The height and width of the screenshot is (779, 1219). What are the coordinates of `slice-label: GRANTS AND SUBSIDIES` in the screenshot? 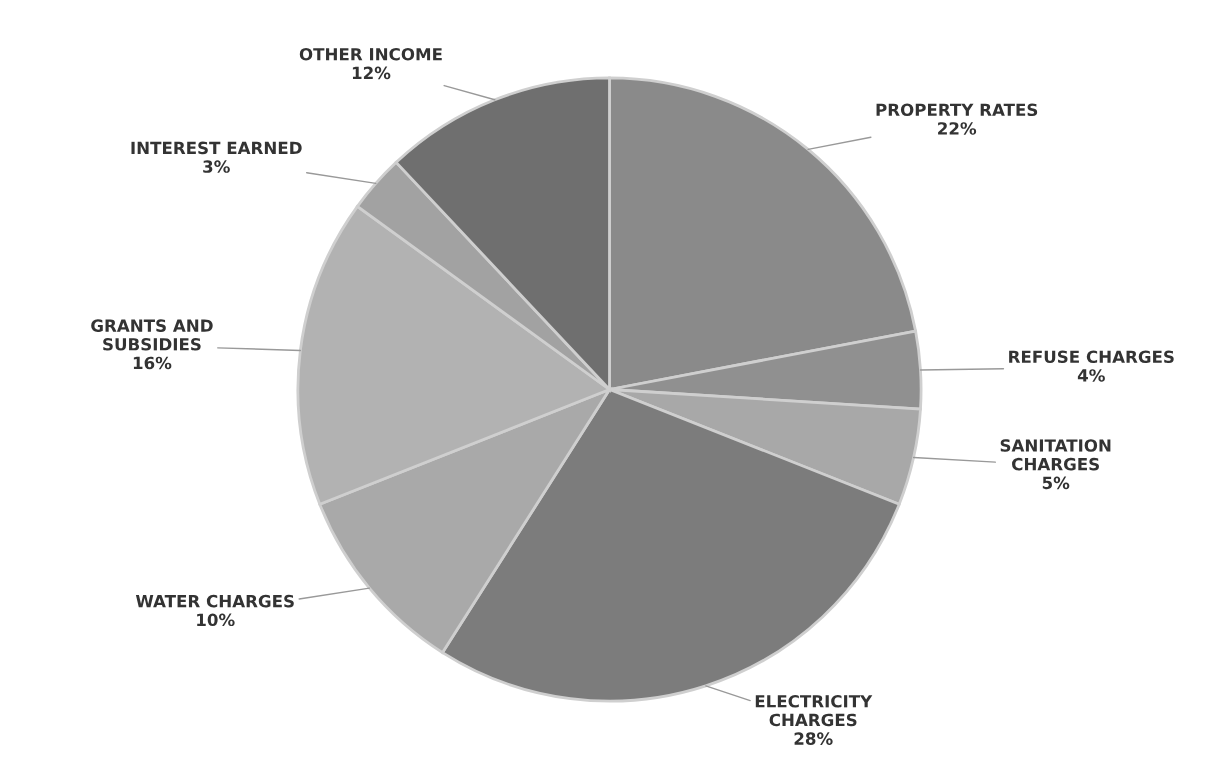 It's located at (152, 335).